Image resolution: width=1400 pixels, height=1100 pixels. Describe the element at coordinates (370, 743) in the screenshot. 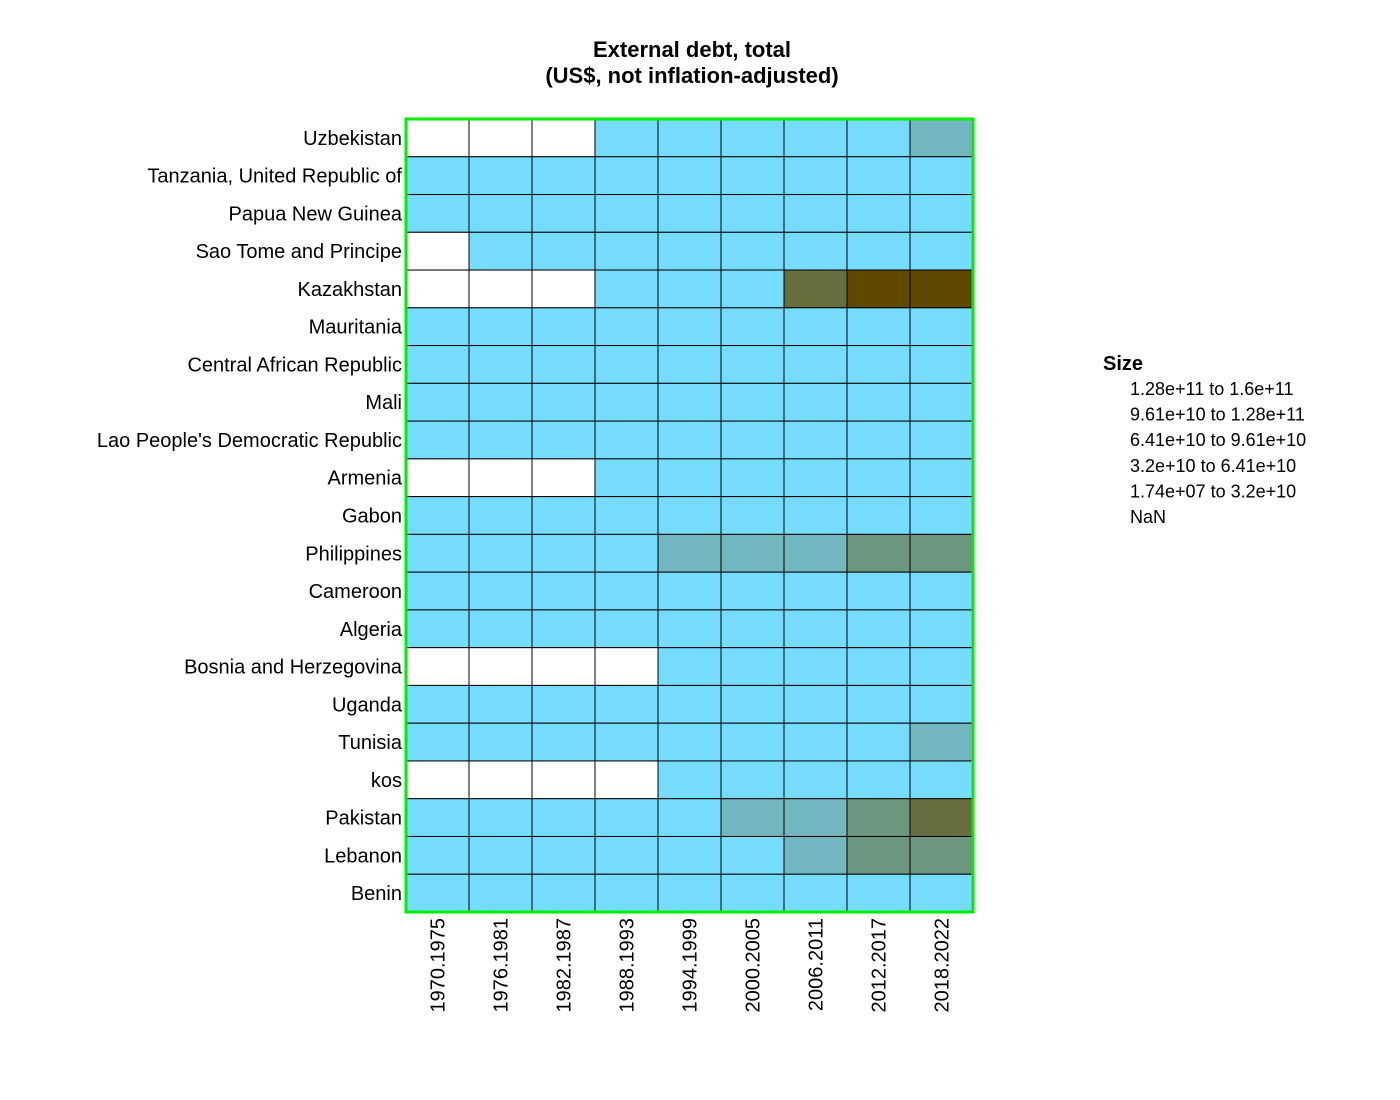

I see `row-label: Tunisia` at that location.